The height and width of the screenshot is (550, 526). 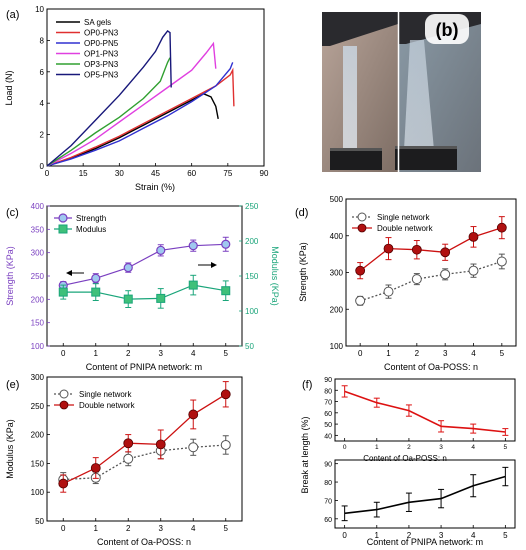 I want to click on panel-d-y-tick-label: 500, so click(x=337, y=199).